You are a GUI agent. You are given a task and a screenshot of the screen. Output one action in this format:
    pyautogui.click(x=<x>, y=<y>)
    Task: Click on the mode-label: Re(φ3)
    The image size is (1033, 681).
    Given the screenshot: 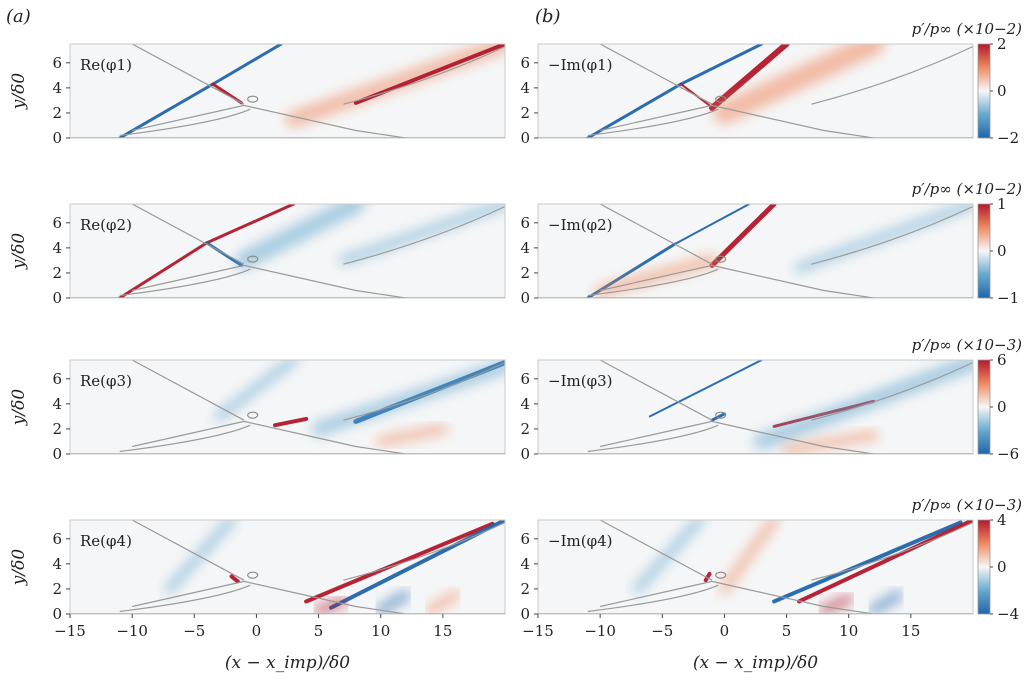 What is the action you would take?
    pyautogui.click(x=106, y=381)
    